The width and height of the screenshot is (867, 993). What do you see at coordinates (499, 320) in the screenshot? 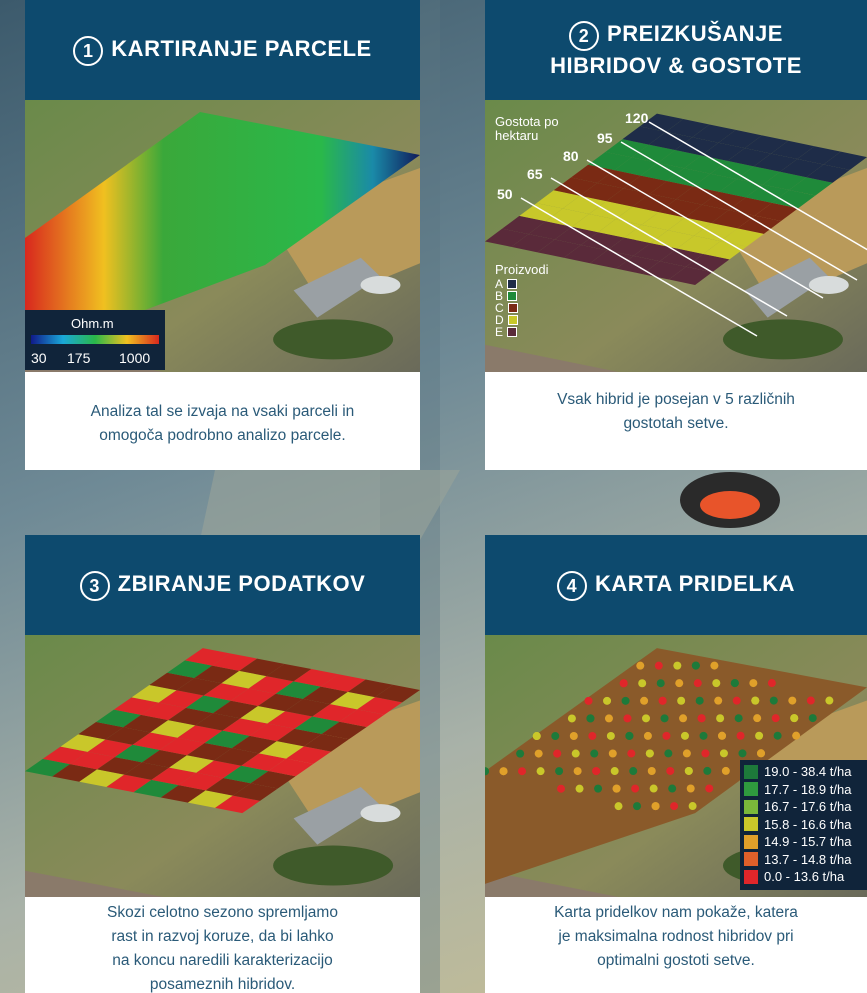
I see `product-name: D` at bounding box center [499, 320].